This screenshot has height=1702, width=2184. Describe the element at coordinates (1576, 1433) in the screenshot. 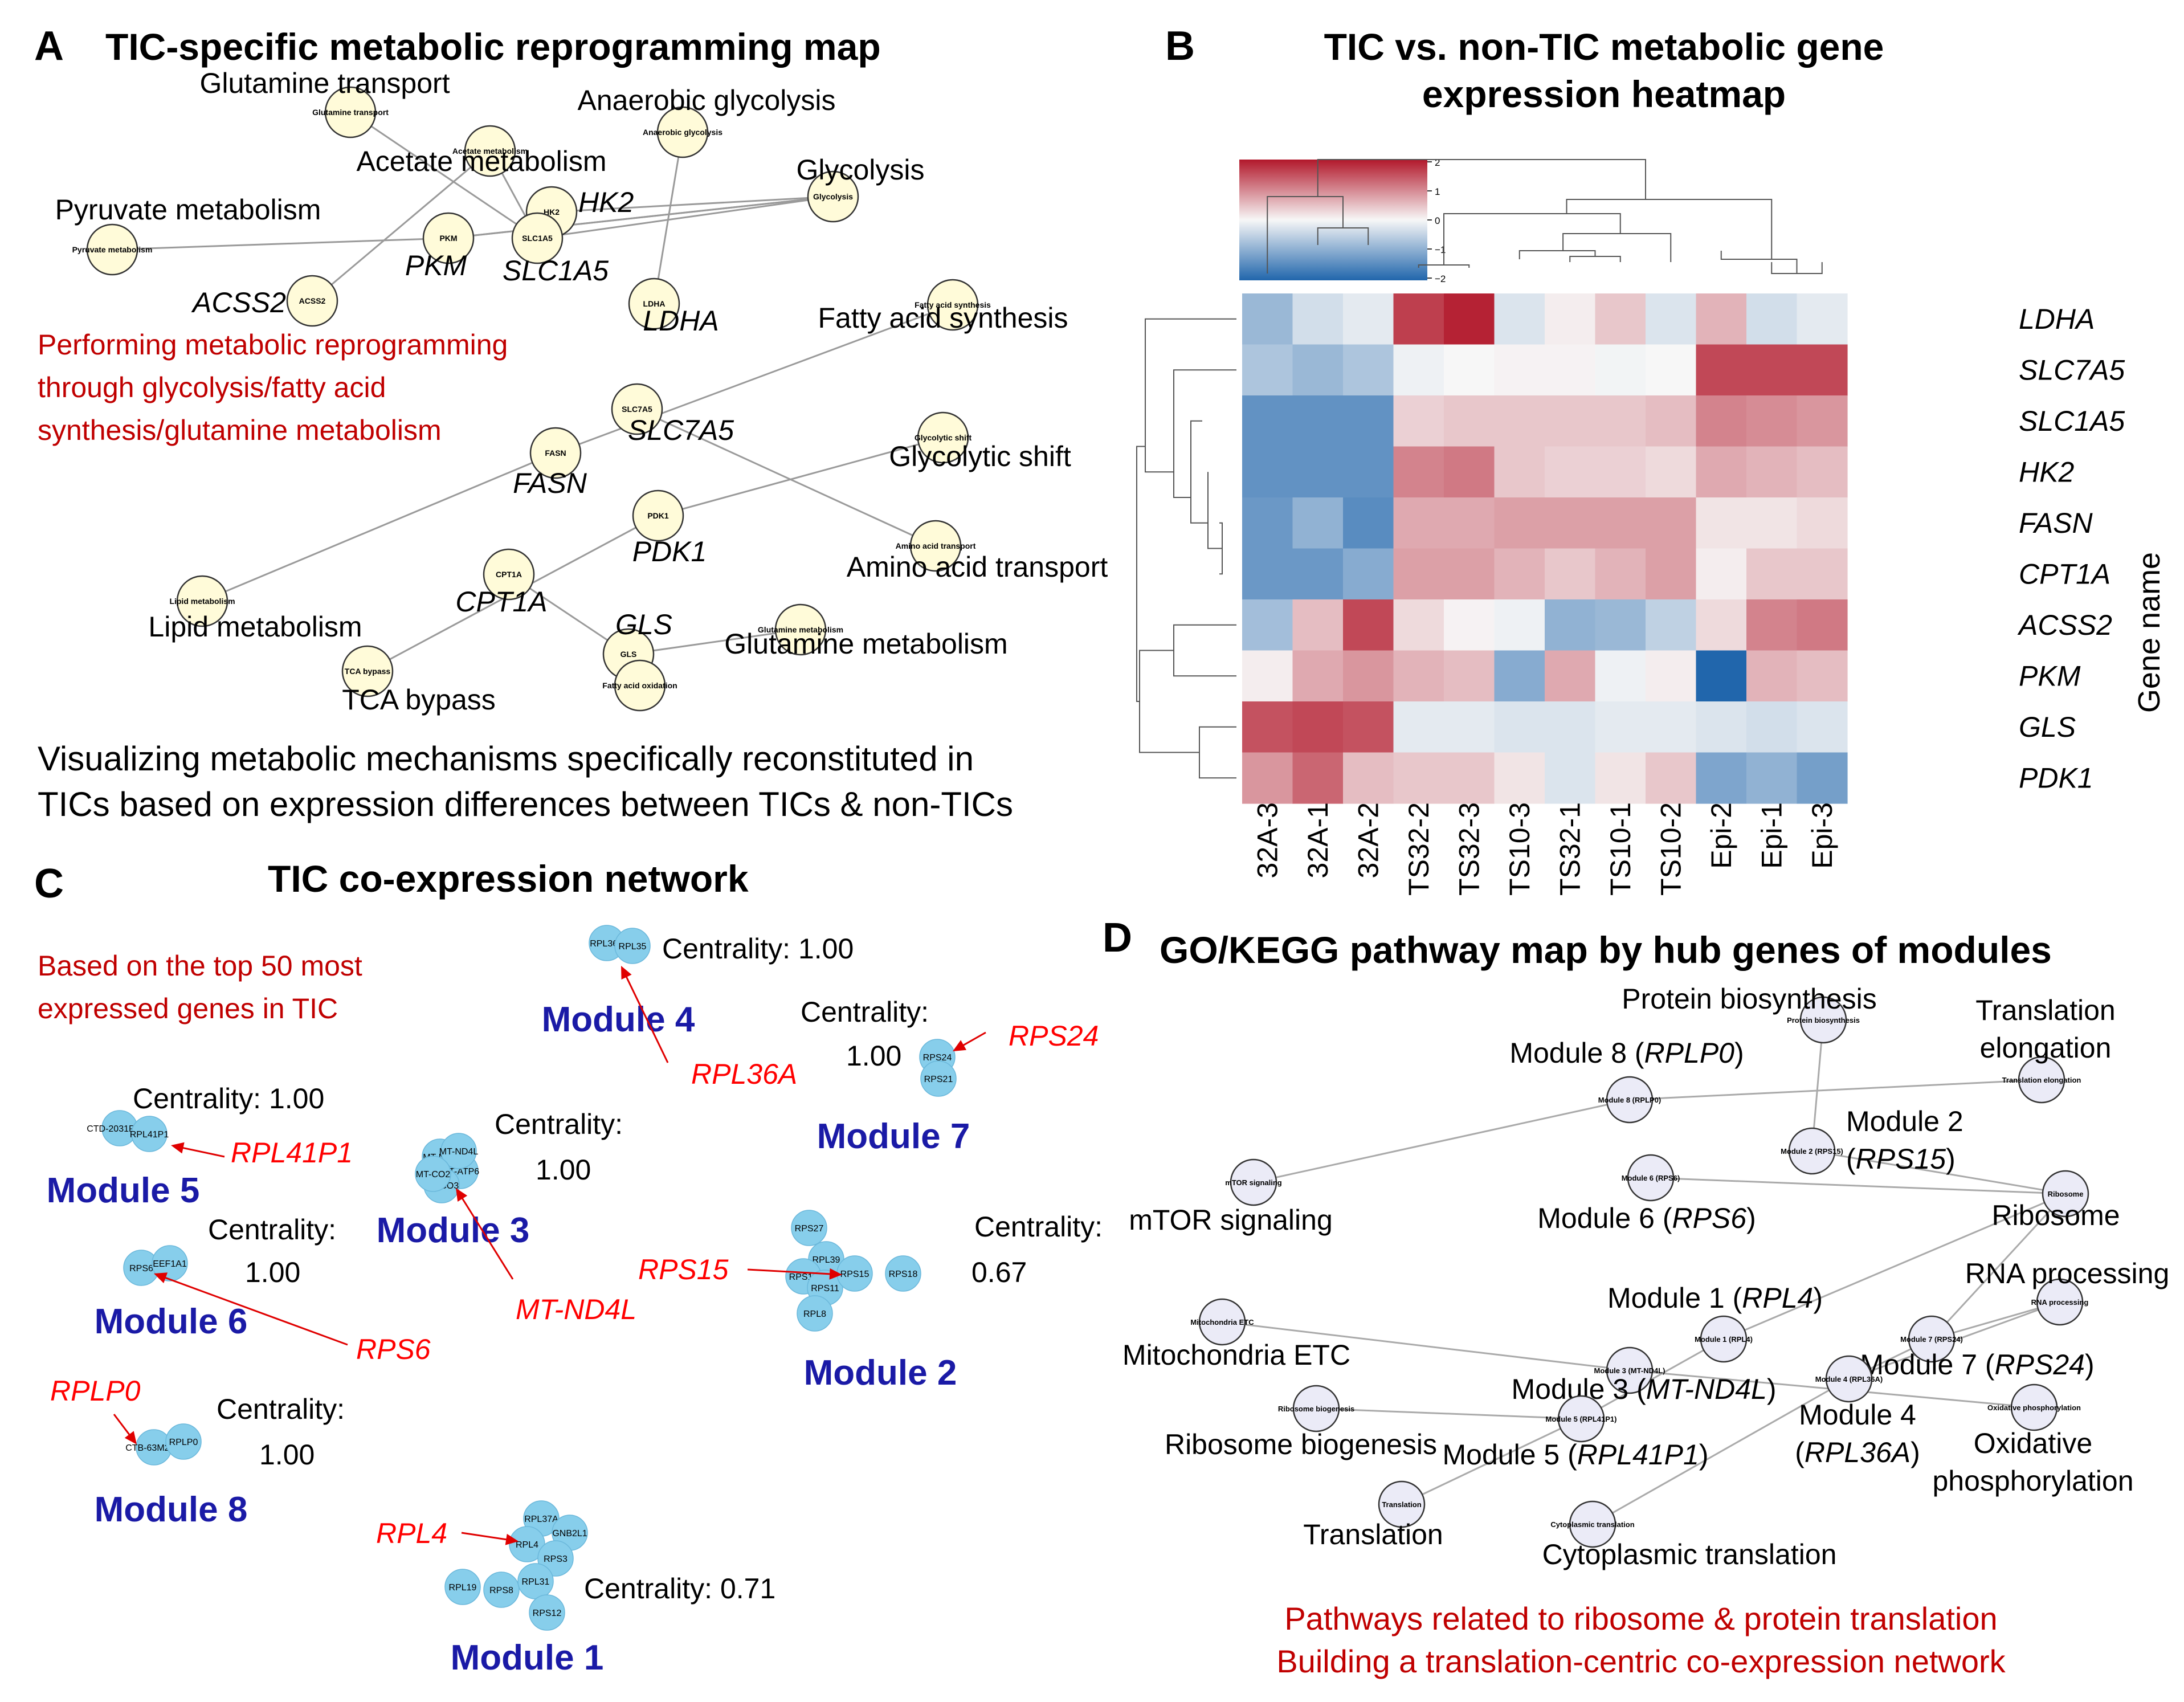

I see `pathway-node-mod5: Module 5 (RPL41P1) Module 5 (RPL41P1)` at that location.